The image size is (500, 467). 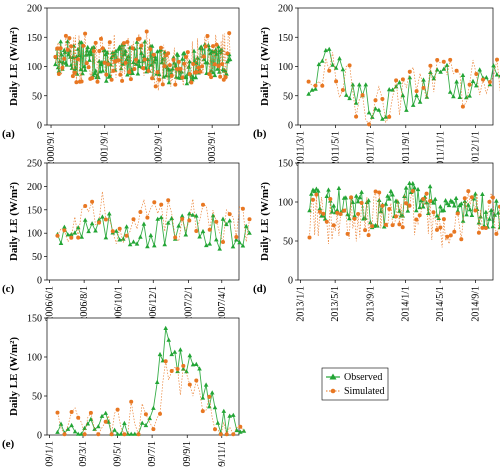 What do you see at coordinates (84, 304) in the screenshot?
I see `x-tick-label: 2006/8/1` at bounding box center [84, 304].